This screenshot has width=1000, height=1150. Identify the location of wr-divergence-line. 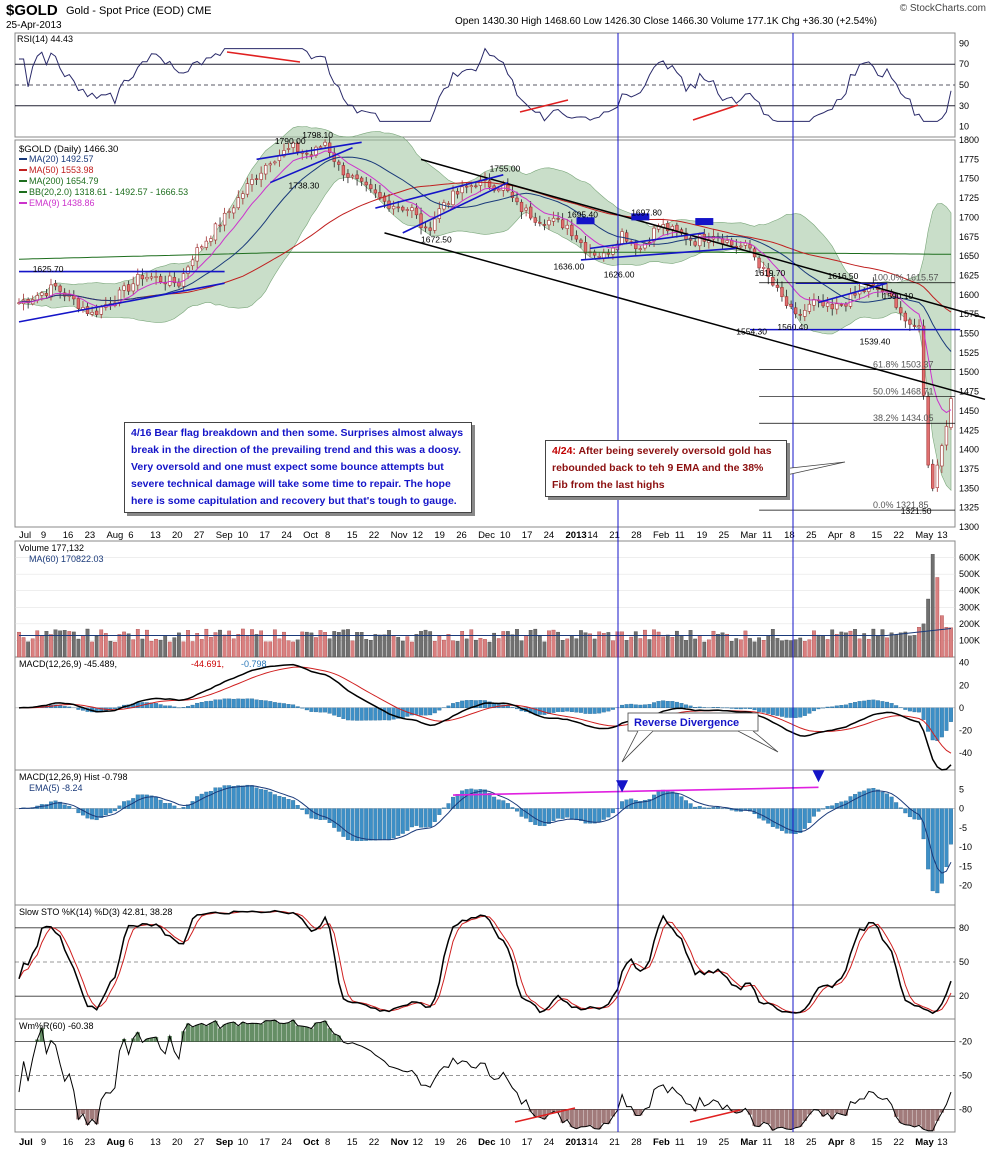
(715, 1116).